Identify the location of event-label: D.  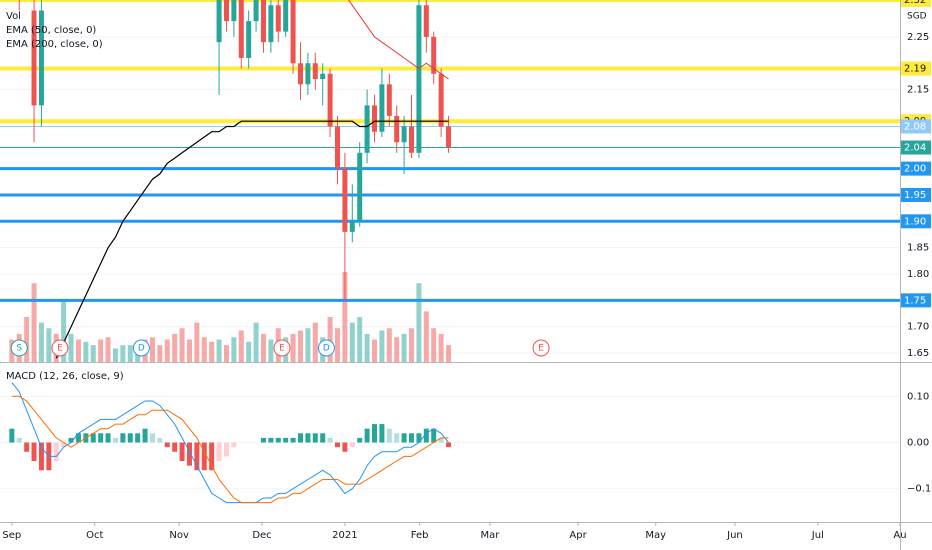
(326, 349).